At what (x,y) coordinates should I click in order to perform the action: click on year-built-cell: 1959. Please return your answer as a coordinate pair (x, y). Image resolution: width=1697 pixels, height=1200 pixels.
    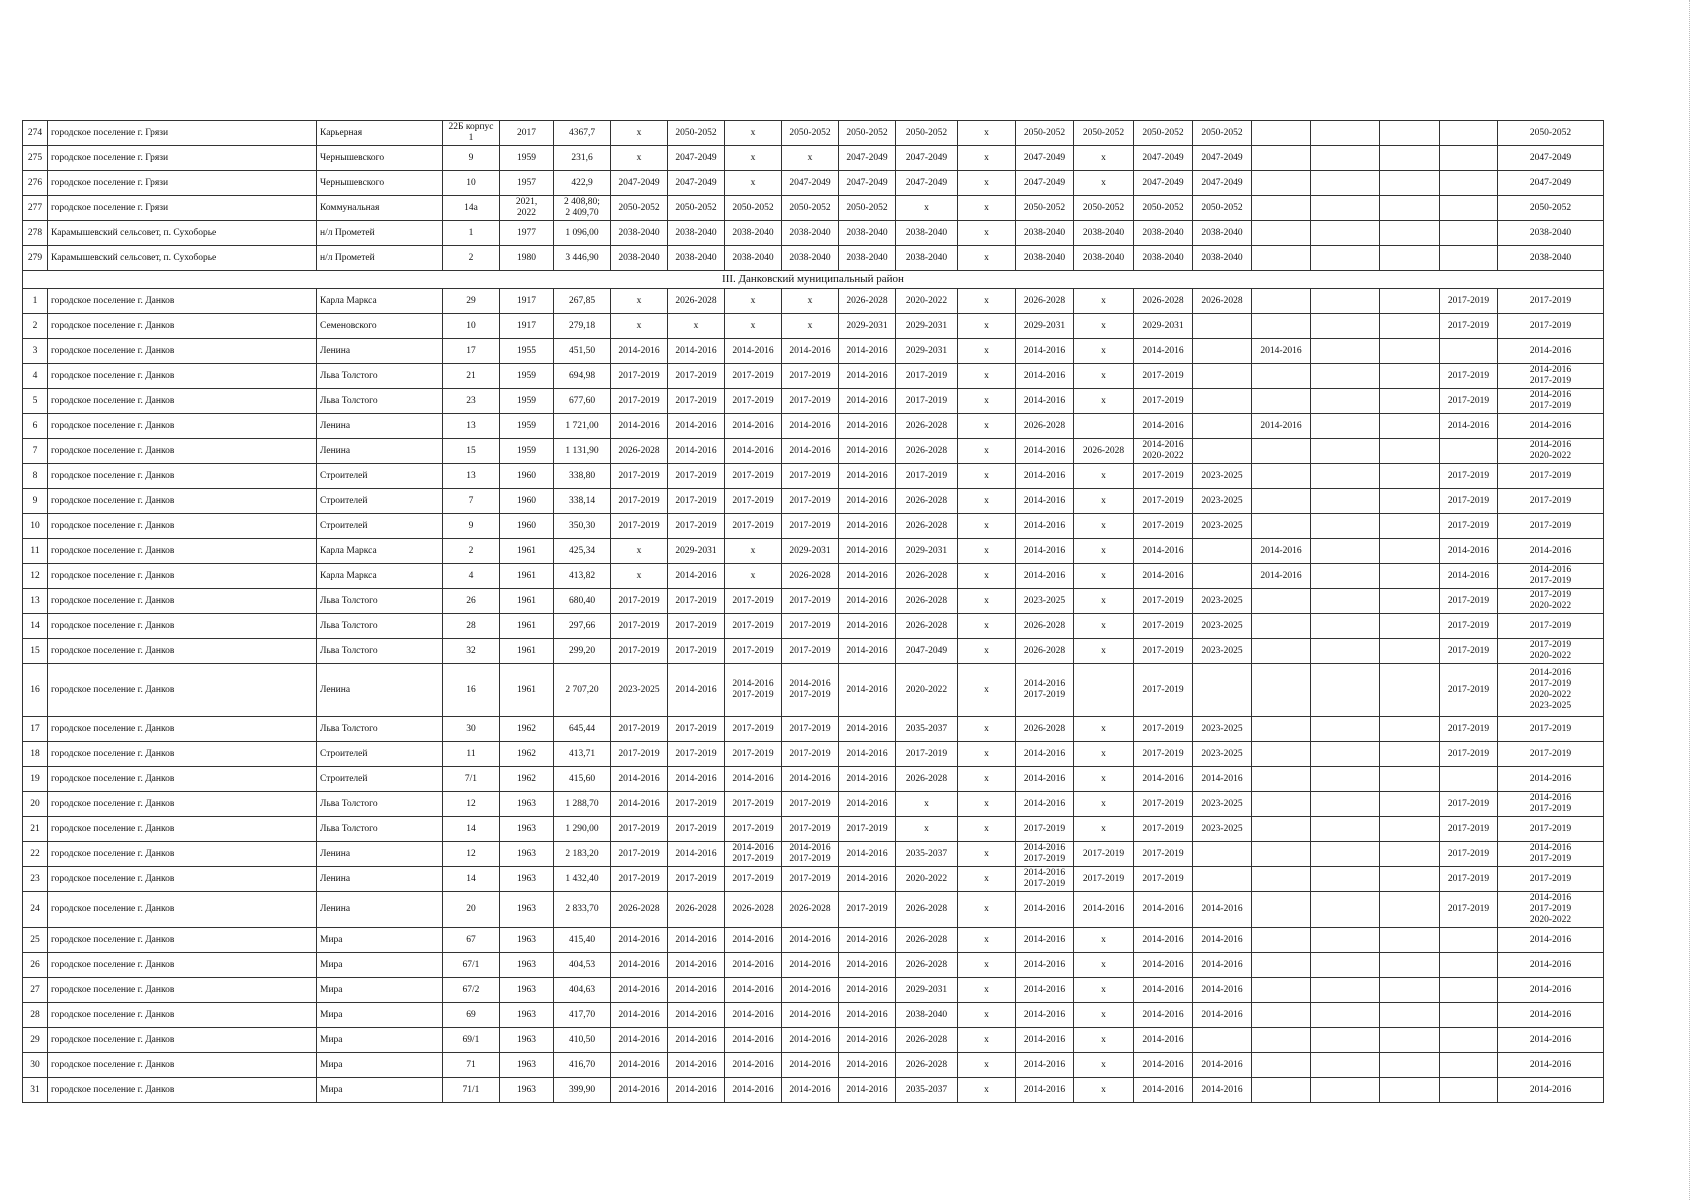
    Looking at the image, I should click on (526, 451).